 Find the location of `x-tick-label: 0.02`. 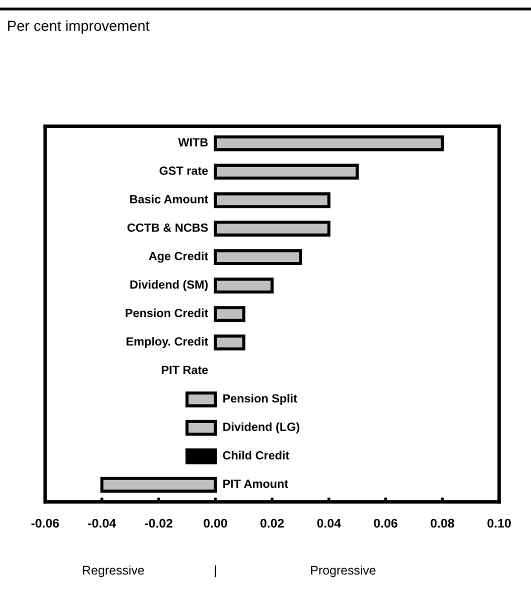

x-tick-label: 0.02 is located at coordinates (272, 523).